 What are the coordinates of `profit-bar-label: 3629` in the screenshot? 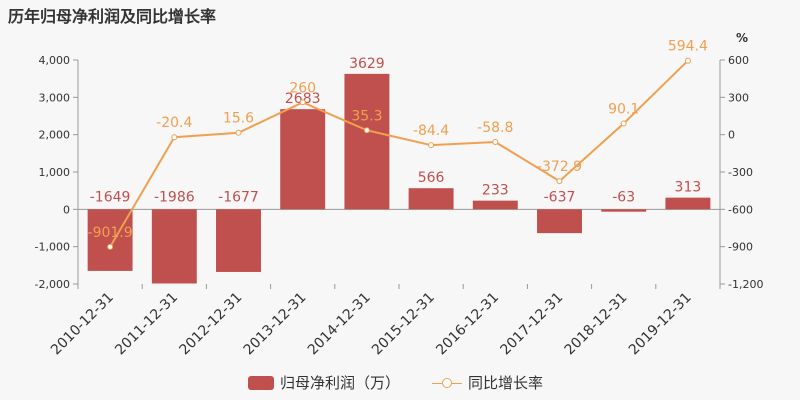 It's located at (367, 64).